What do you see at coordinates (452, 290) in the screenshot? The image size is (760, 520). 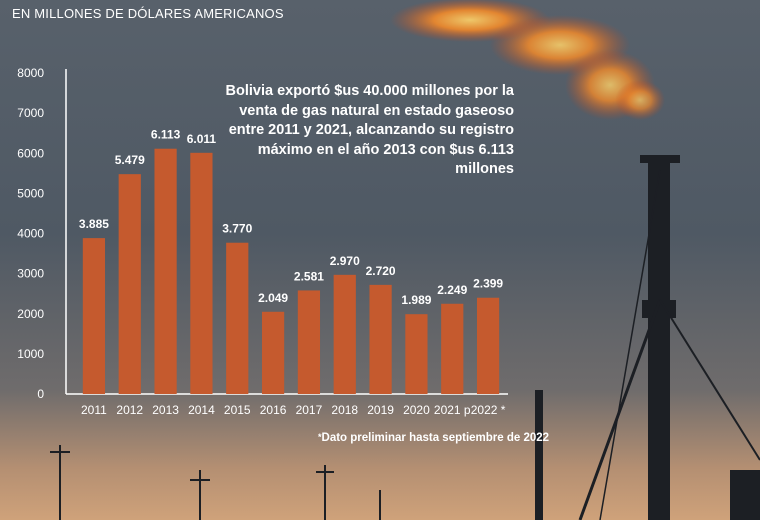 I see `bar-value-label: 2.249` at bounding box center [452, 290].